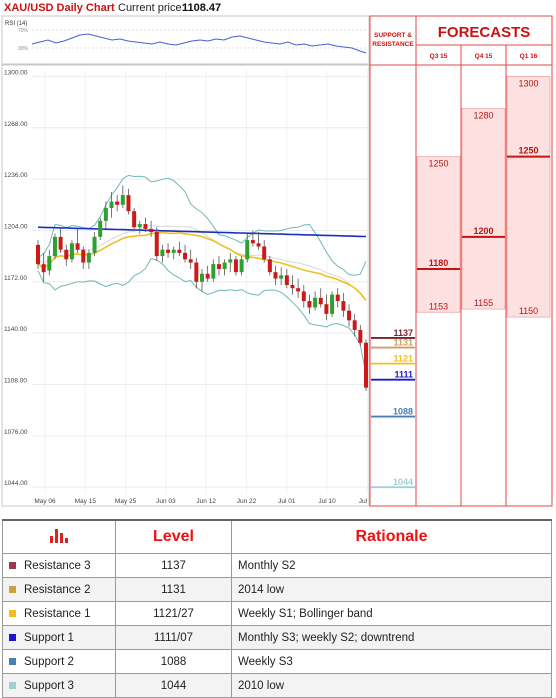  Describe the element at coordinates (151, 8) in the screenshot. I see `price-label: Current price:` at that location.